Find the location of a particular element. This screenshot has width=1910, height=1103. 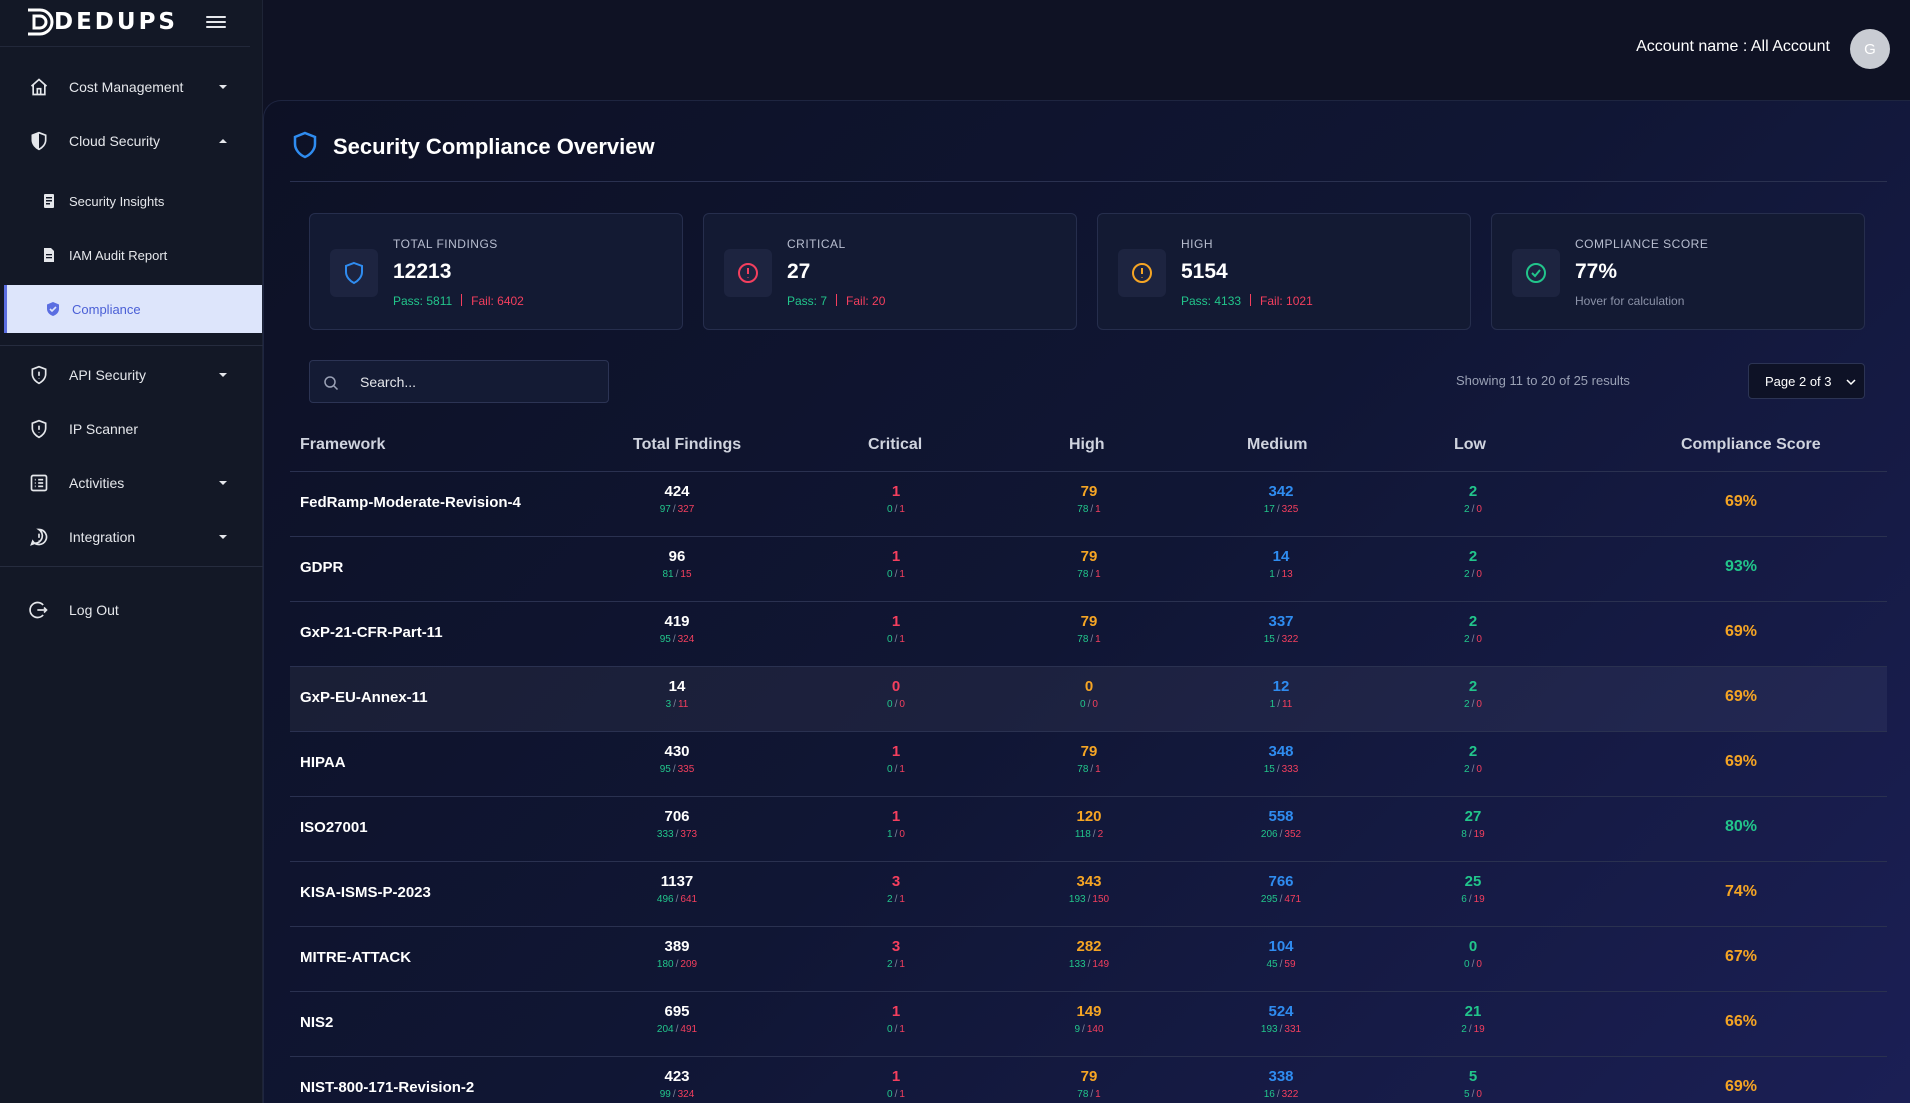

pass-count: 193 is located at coordinates (1077, 899).